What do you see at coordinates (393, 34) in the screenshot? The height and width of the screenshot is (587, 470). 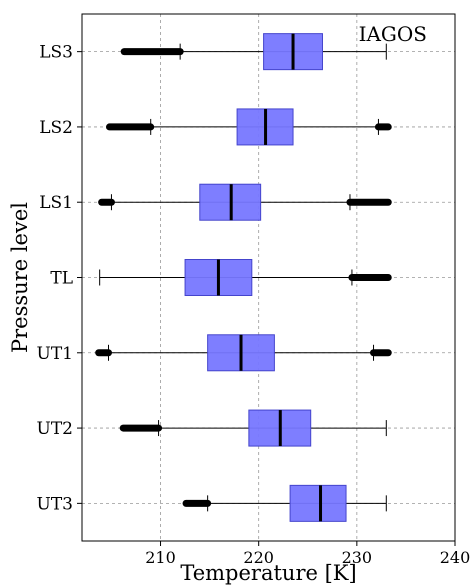 I see `annotation-label: IAGOS` at bounding box center [393, 34].